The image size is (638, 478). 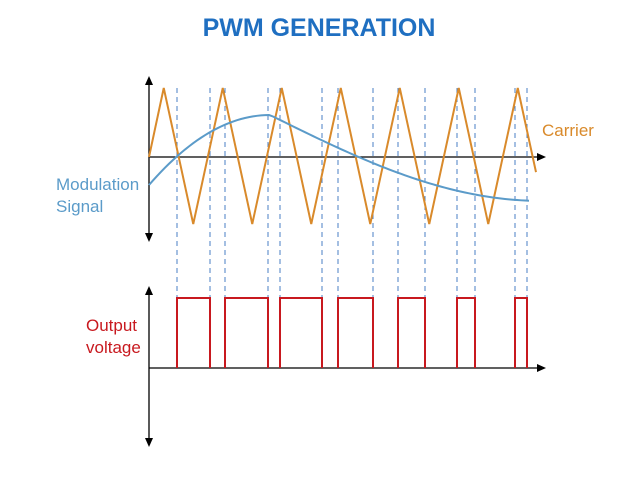 I want to click on output-pulses, so click(x=352, y=332).